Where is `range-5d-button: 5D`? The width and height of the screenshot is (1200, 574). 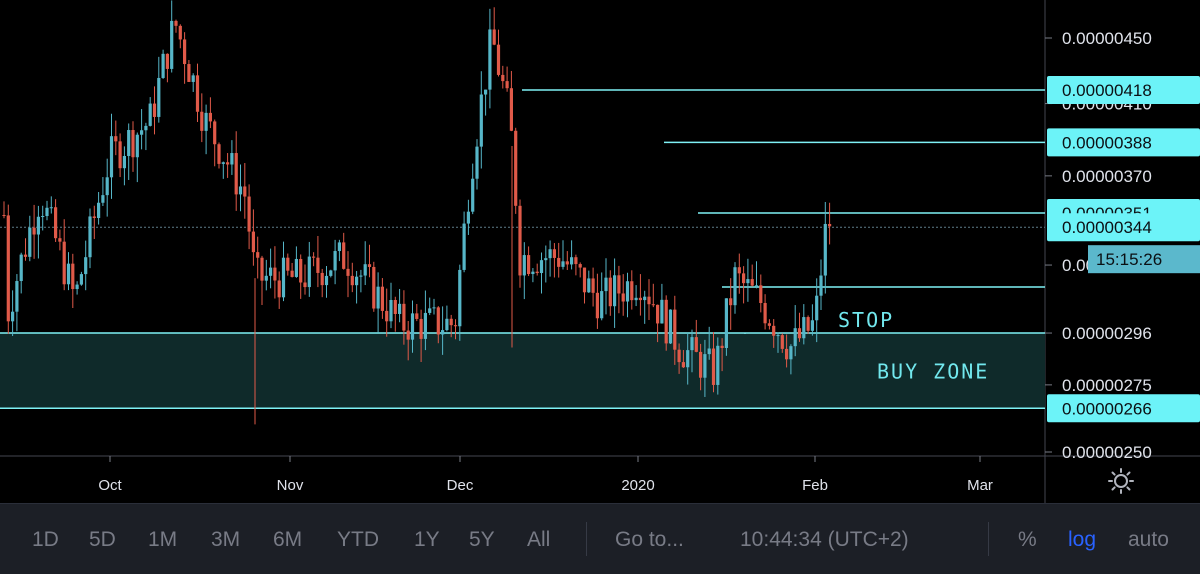 range-5d-button: 5D is located at coordinates (102, 539).